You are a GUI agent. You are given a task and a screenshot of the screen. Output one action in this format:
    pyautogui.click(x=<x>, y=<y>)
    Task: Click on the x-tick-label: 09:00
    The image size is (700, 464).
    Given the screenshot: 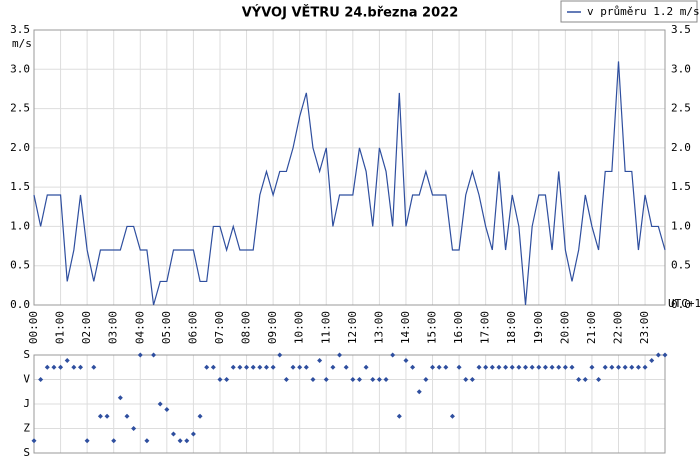 What is the action you would take?
    pyautogui.click(x=272, y=327)
    